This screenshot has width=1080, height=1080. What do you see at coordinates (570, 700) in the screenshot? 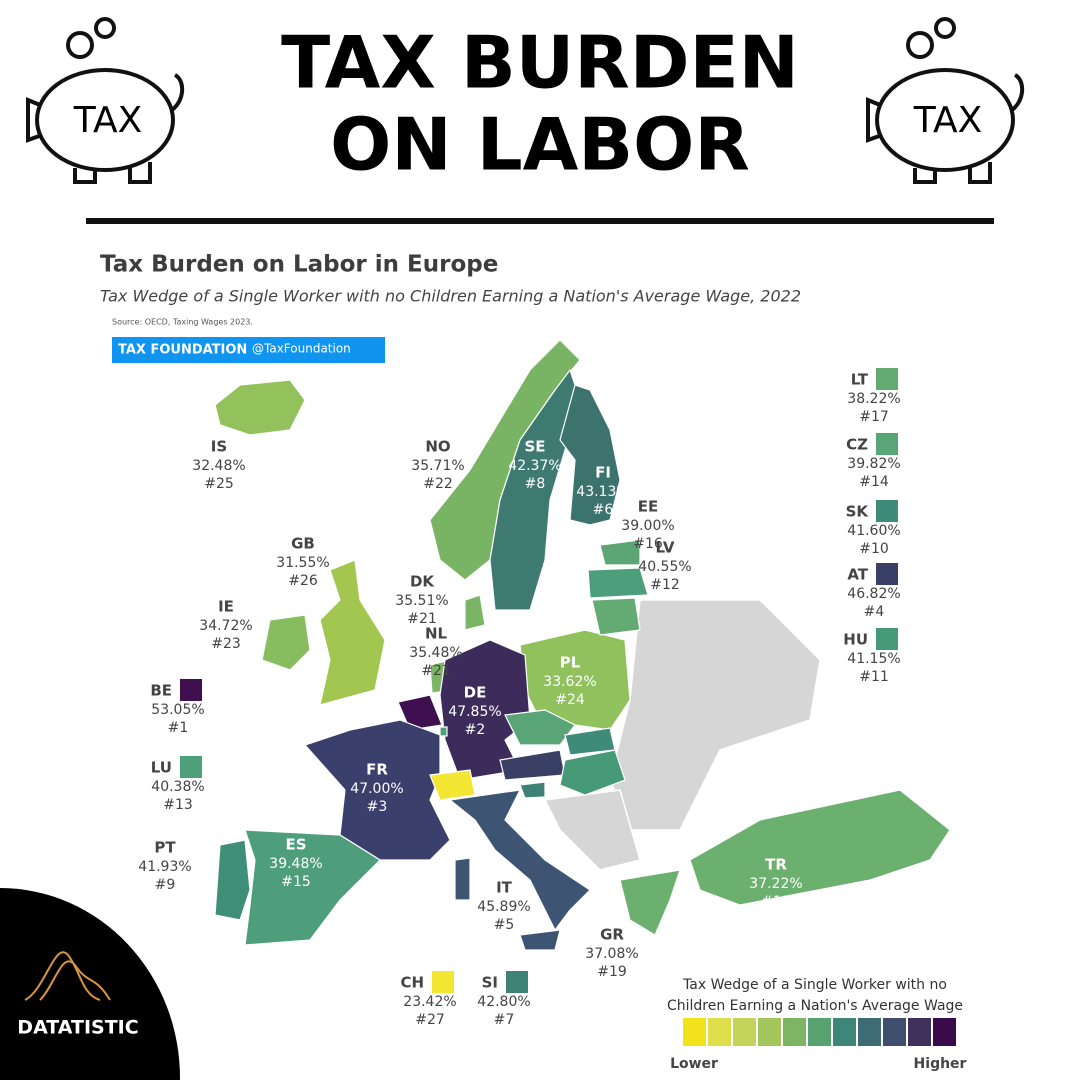
I see `country-rank: #24` at bounding box center [570, 700].